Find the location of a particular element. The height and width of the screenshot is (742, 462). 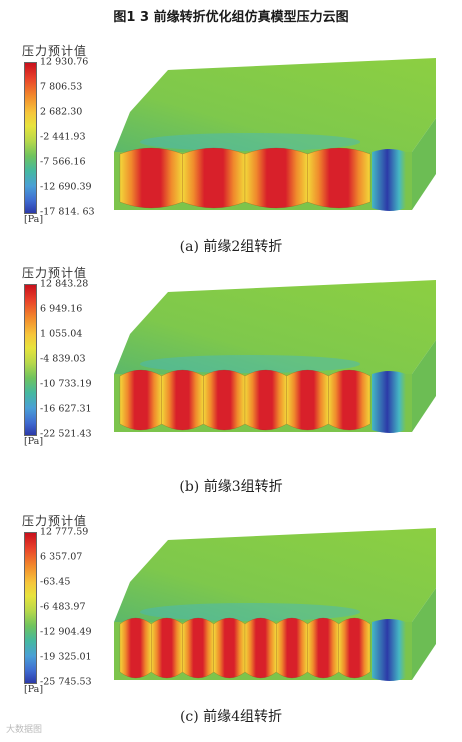

tick-label: -10 733.19 is located at coordinates (66, 384).